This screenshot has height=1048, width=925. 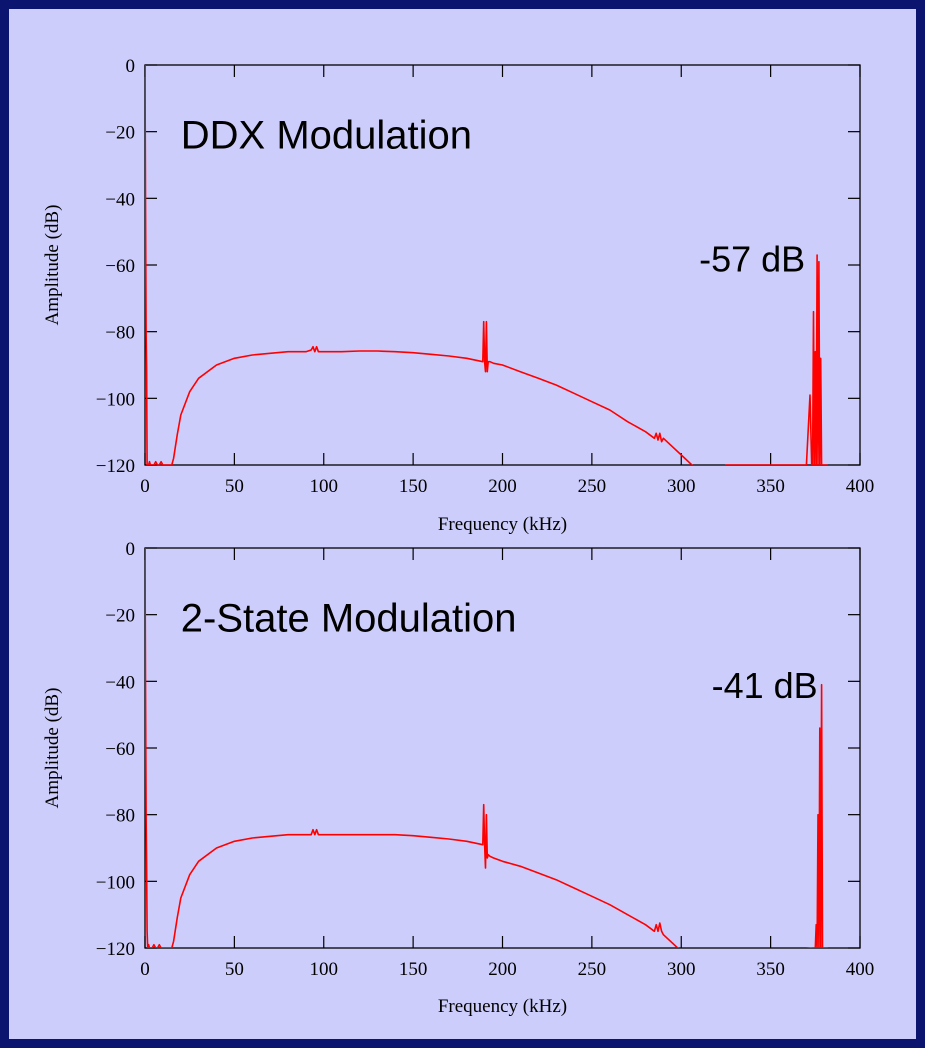 I want to click on chart-title-annotation: 2-State Modulation, so click(x=349, y=618).